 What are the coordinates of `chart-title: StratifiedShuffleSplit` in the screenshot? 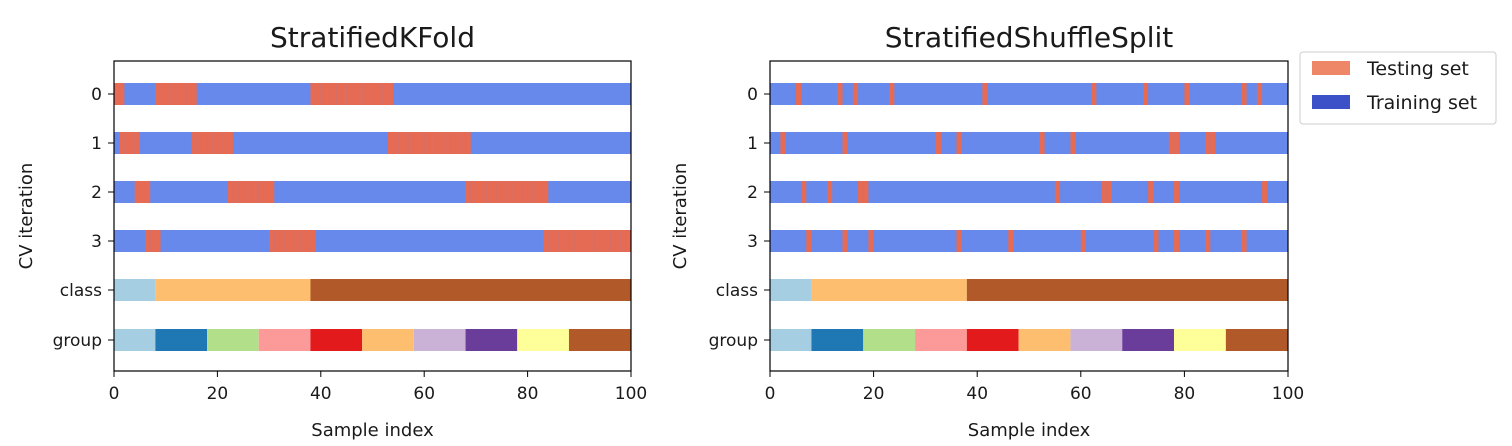 It's located at (1029, 37).